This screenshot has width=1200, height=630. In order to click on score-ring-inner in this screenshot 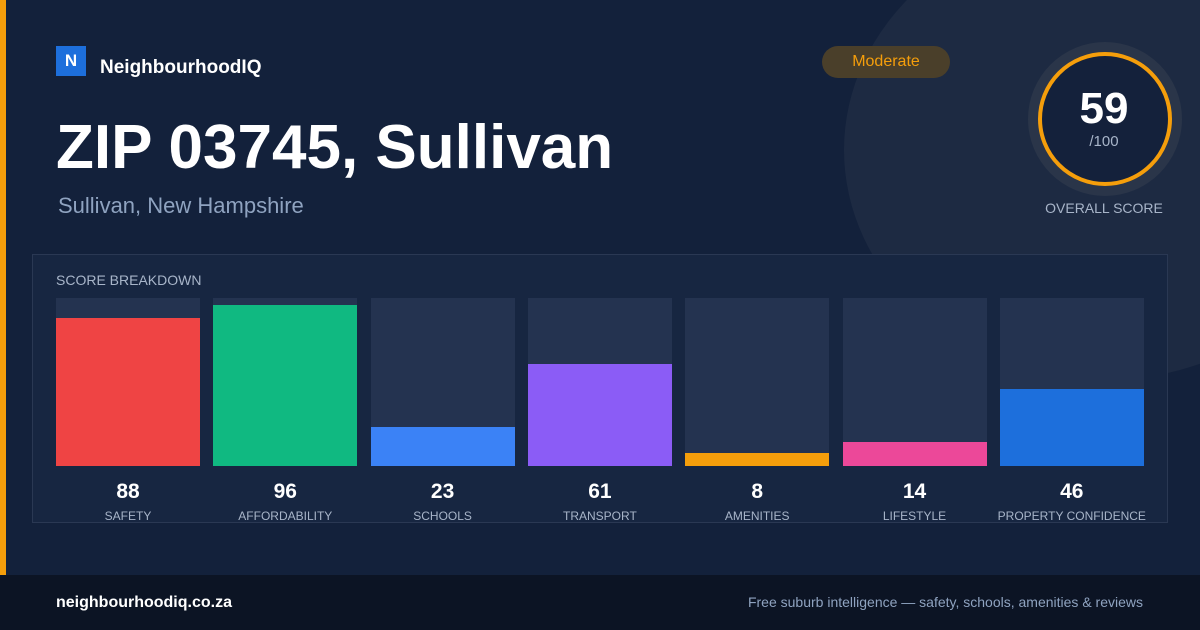, I will do `click(1105, 119)`.